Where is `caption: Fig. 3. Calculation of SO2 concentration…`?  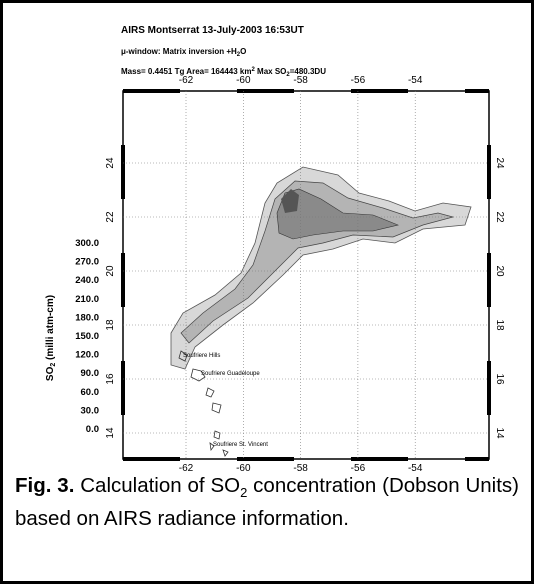
caption: Fig. 3. Calculation of SO2 concentration… is located at coordinates (267, 502).